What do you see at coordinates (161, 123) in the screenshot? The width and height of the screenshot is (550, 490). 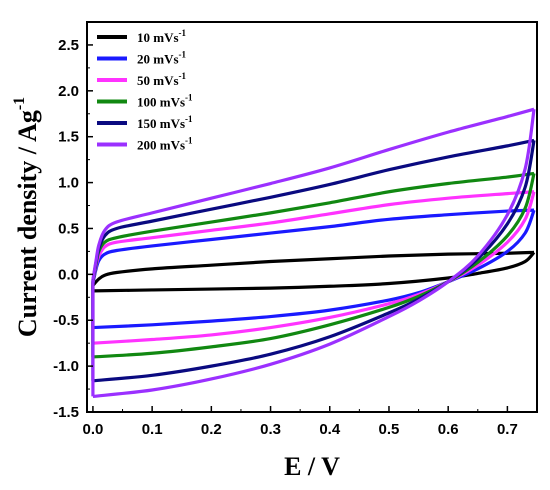 I see `legend-label-text: 150 mVs` at bounding box center [161, 123].